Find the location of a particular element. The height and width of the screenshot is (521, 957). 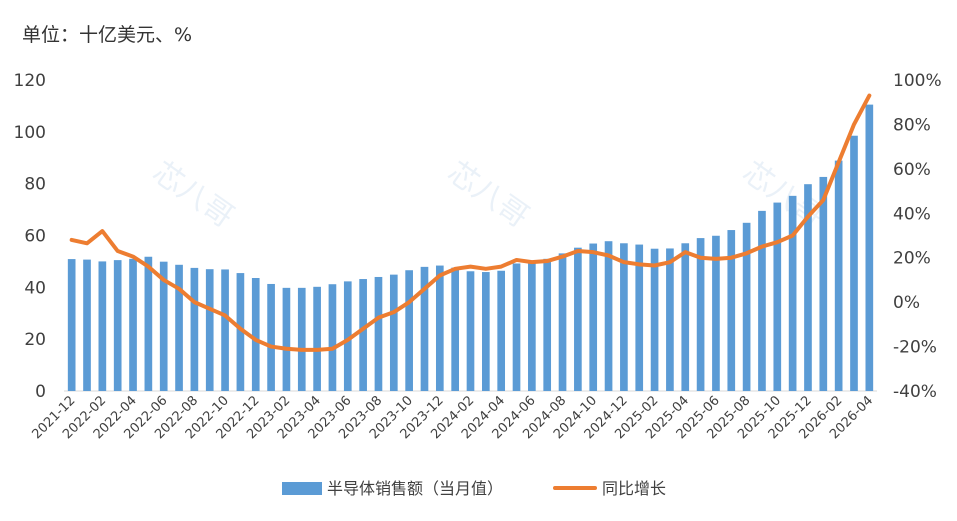

y-right-tick-label: 60% is located at coordinates (912, 170).